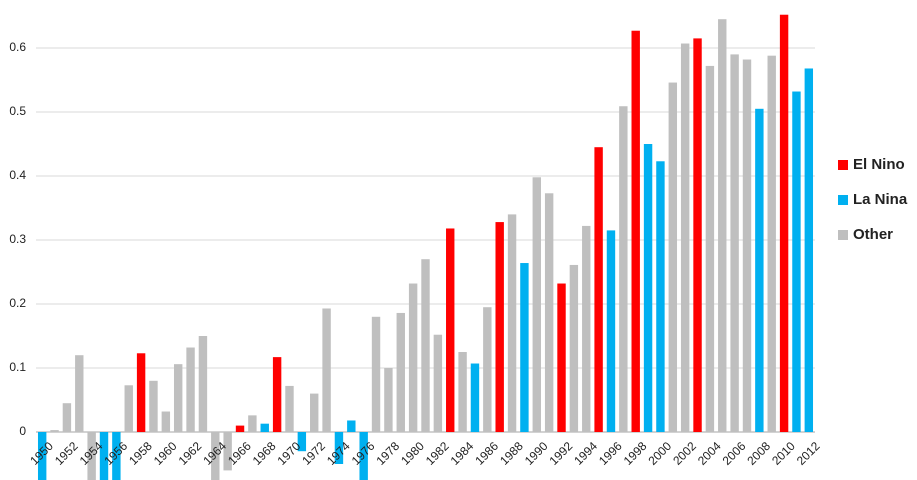 This screenshot has width=917, height=480. Describe the element at coordinates (412, 453) in the screenshot. I see `x-tick-label: 1980` at that location.